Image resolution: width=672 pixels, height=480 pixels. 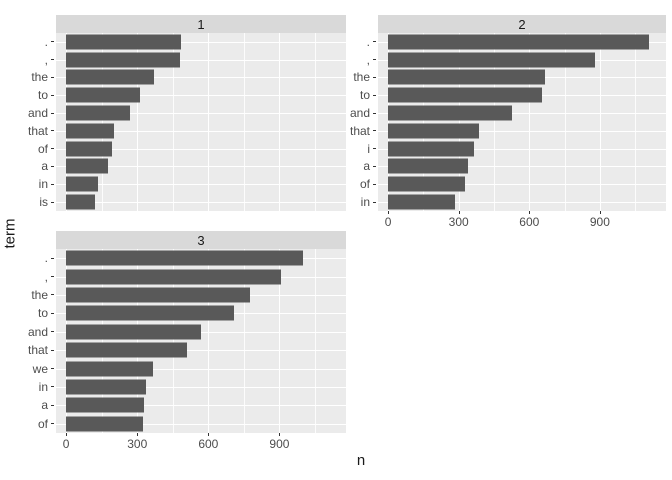 What do you see at coordinates (28, 368) in the screenshot?
I see `y-tick-row: we` at bounding box center [28, 368].